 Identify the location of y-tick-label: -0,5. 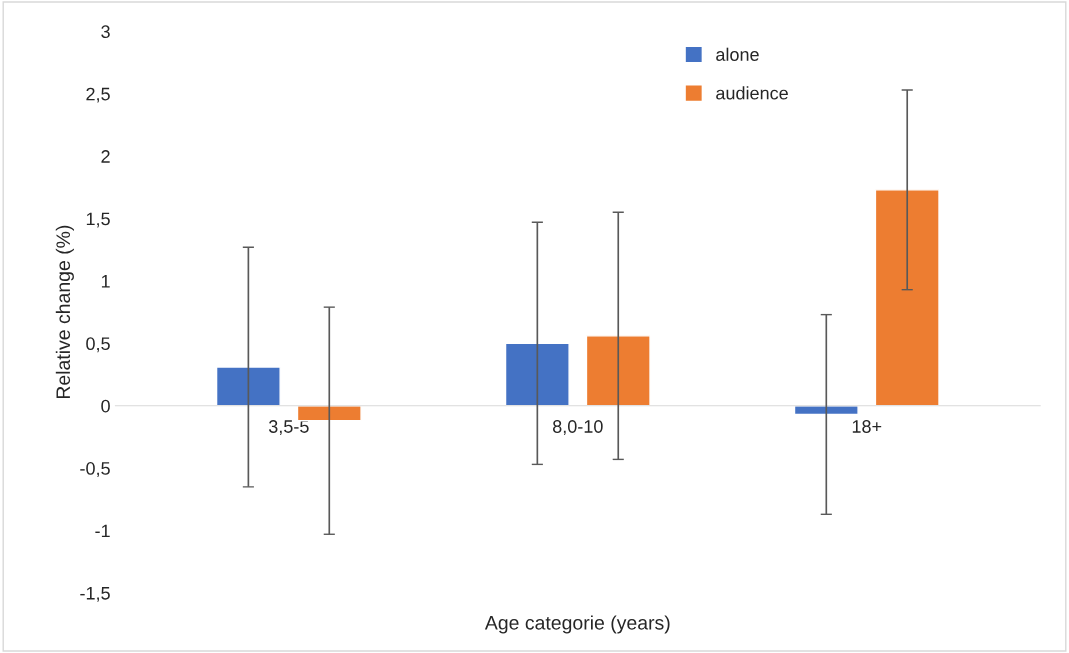
(95, 469).